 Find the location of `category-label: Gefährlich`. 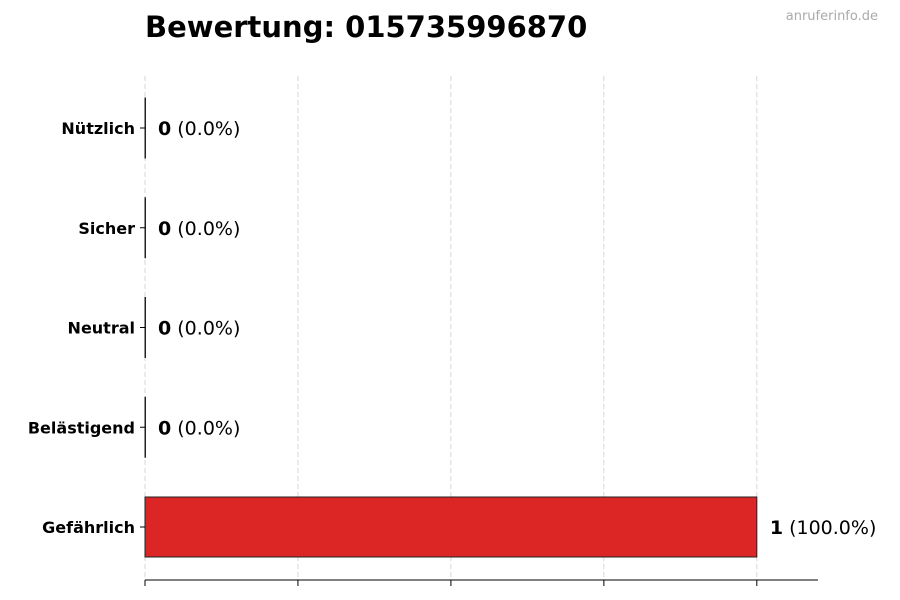

category-label: Gefährlich is located at coordinates (88, 527).